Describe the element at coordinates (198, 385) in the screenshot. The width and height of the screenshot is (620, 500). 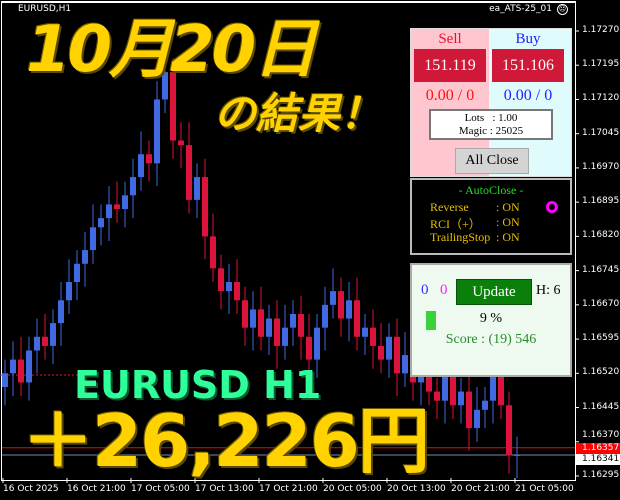
I see `pair-label: EURUSD H1` at that location.